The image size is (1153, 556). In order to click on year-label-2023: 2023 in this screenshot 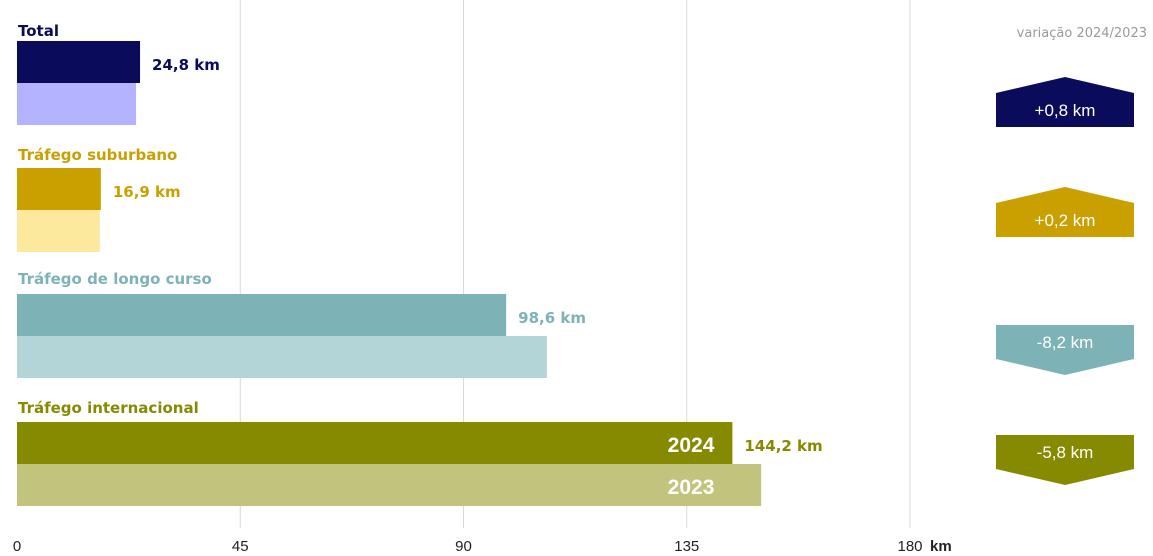, I will do `click(691, 487)`.